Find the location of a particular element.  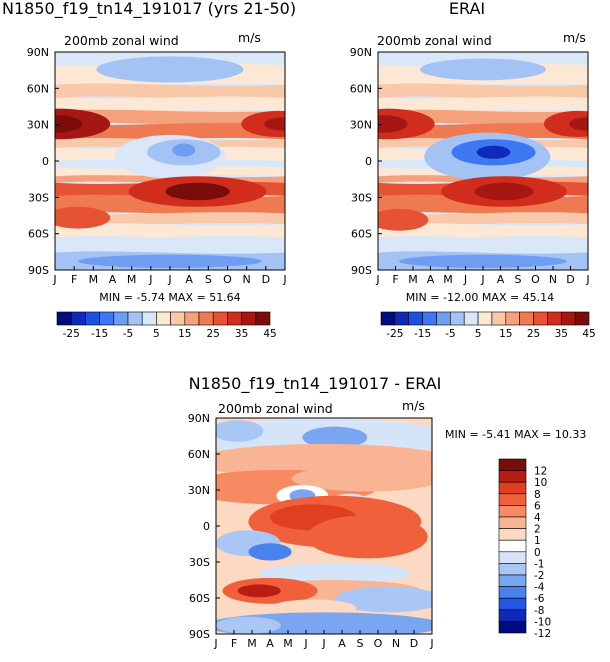

y-tick-label: 30N is located at coordinates (361, 125).